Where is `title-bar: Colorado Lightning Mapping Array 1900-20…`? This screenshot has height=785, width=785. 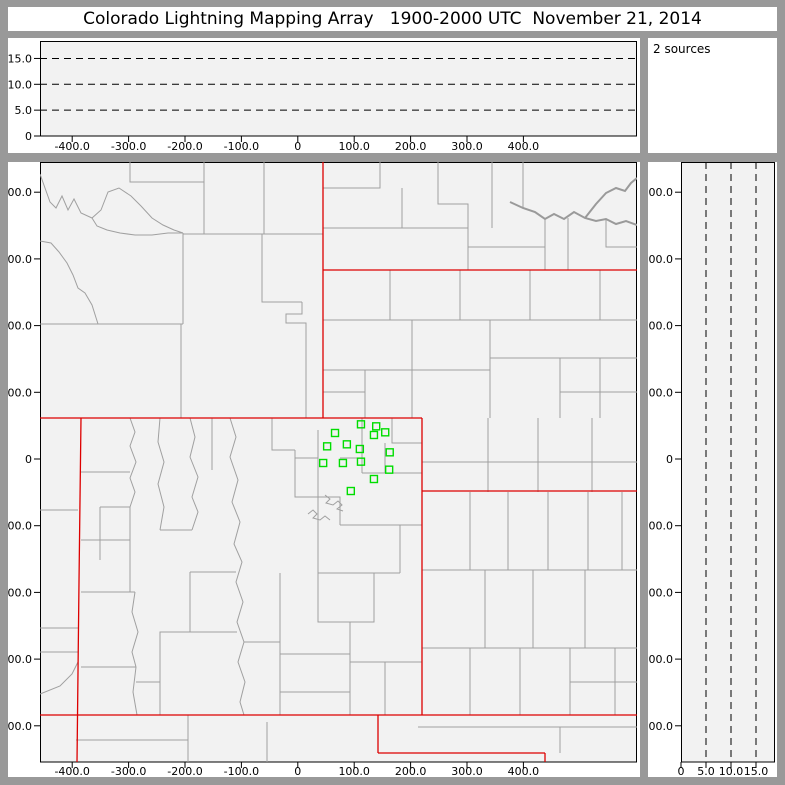
title-bar: Colorado Lightning Mapping Array 1900-20… is located at coordinates (392, 19).